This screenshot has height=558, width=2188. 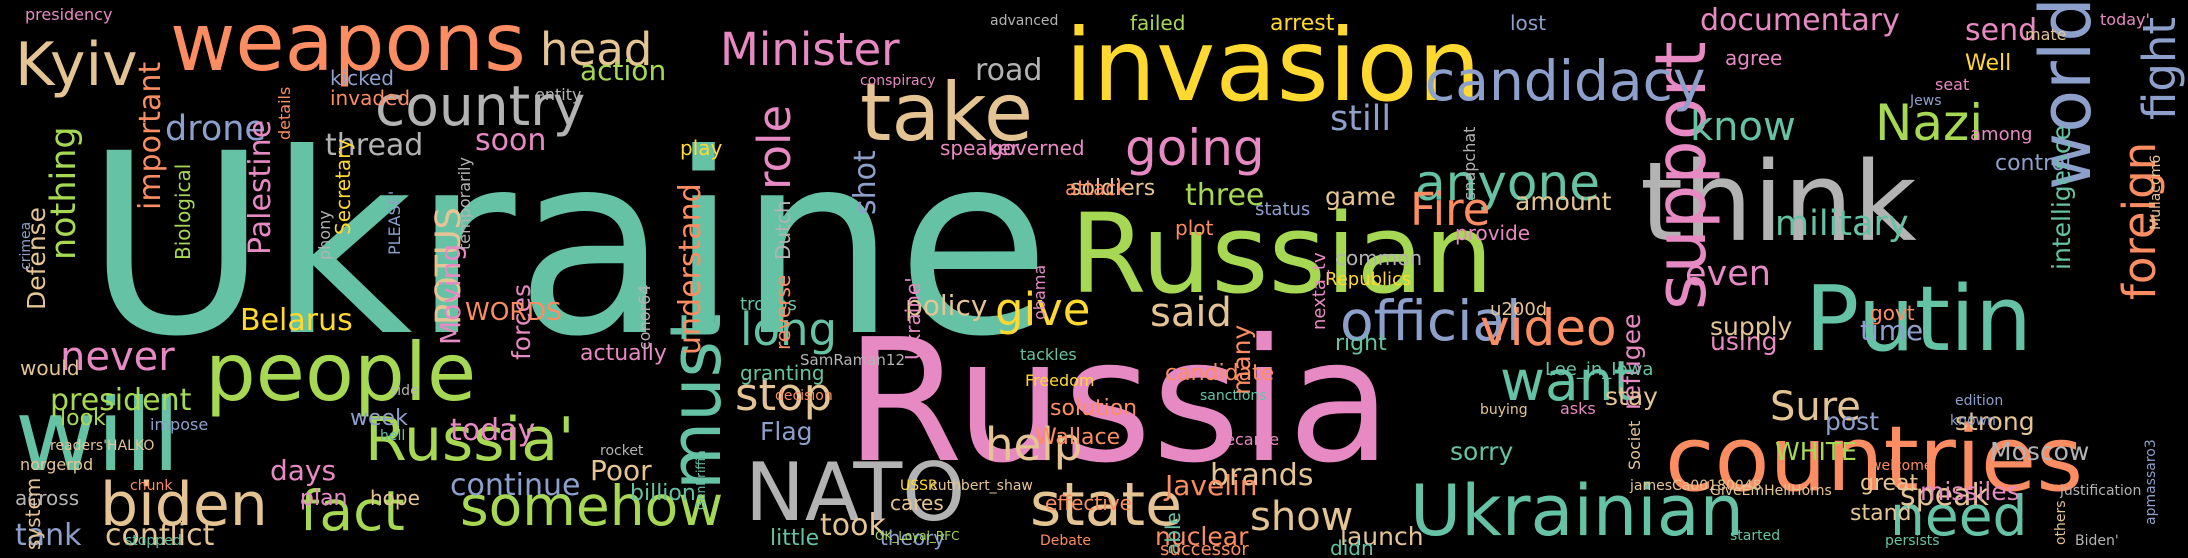 I want to click on cloud-word: drone, so click(x=215, y=129).